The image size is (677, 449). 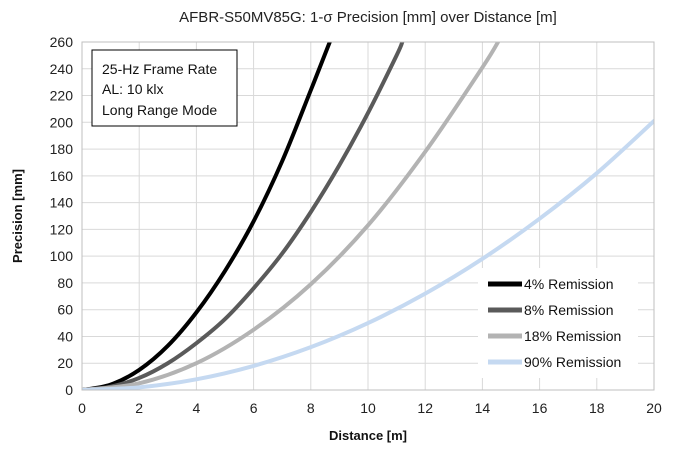 What do you see at coordinates (254, 408) in the screenshot?
I see `x-tick-label: 6` at bounding box center [254, 408].